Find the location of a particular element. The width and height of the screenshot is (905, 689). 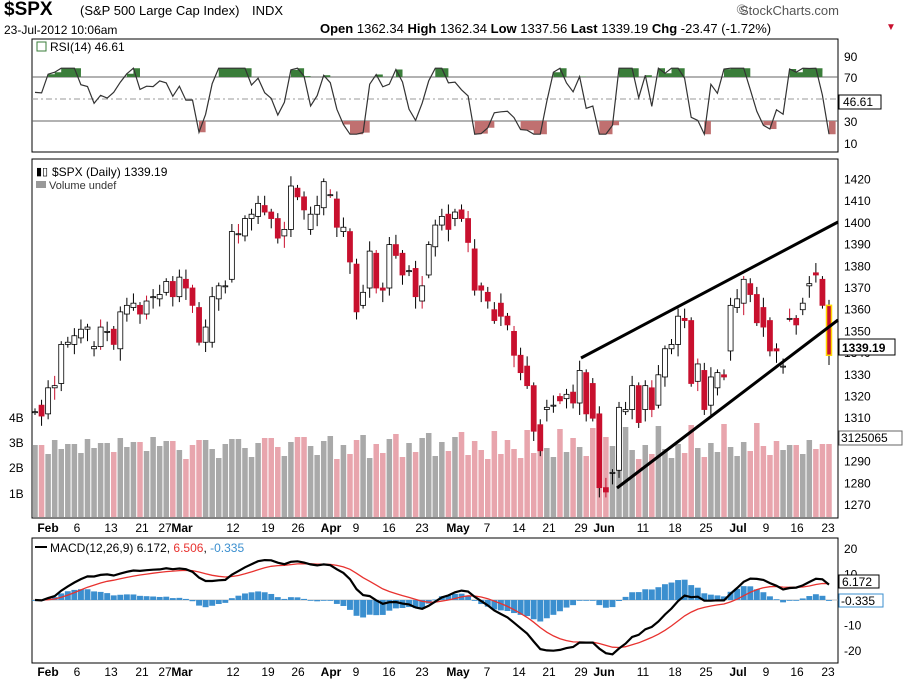

date-label: 6 is located at coordinates (77, 528).